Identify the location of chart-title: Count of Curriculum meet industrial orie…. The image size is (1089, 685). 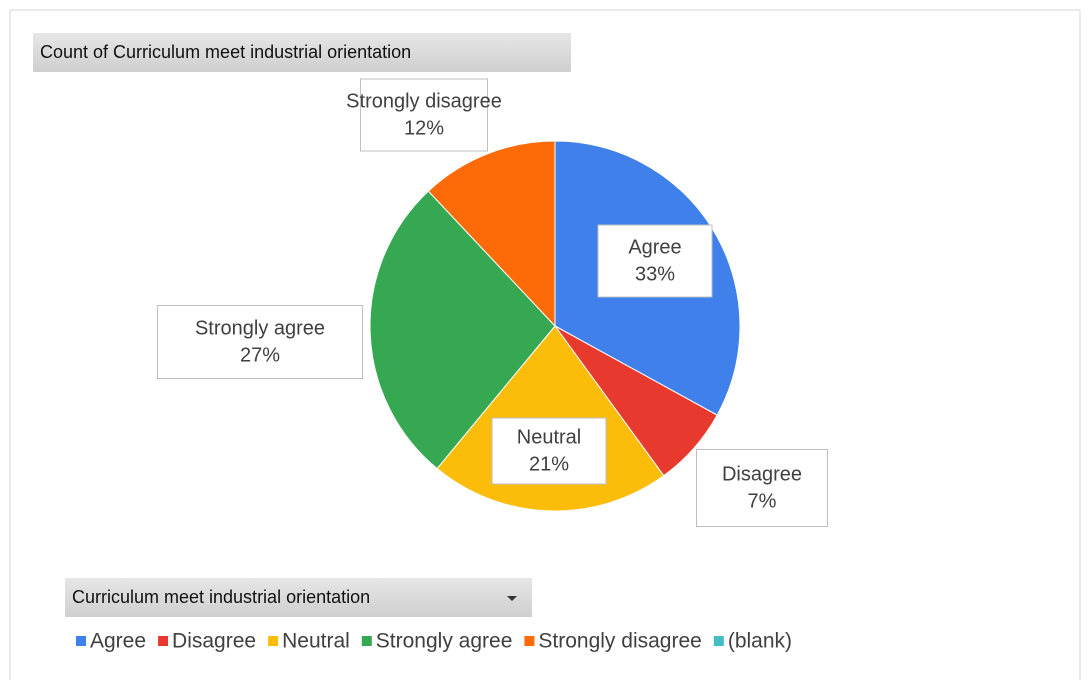
(225, 52).